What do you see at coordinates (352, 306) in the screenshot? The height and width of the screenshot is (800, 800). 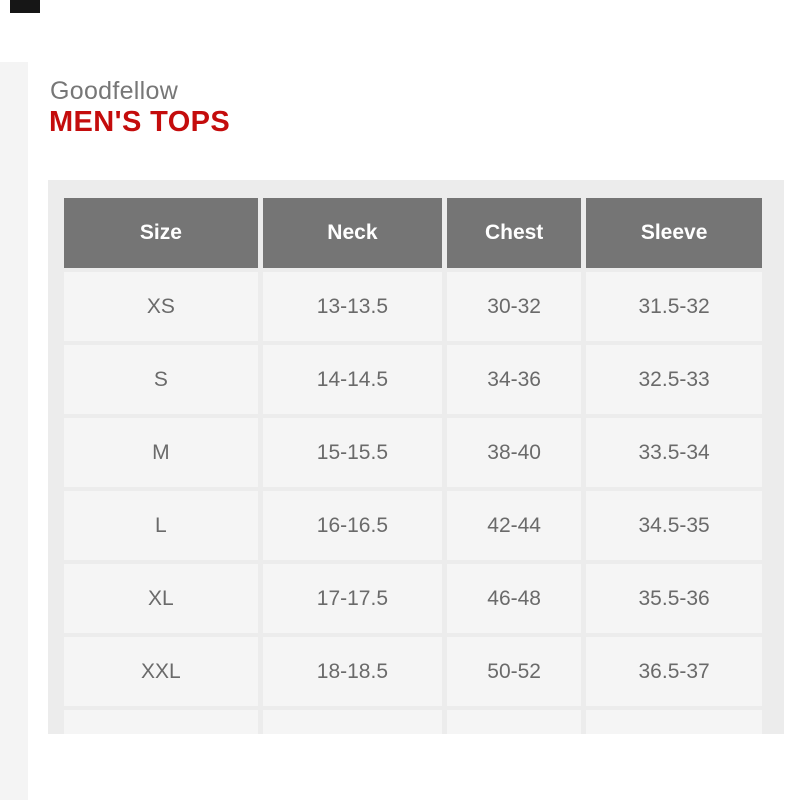 I see `neck-cell: 13-13.5` at bounding box center [352, 306].